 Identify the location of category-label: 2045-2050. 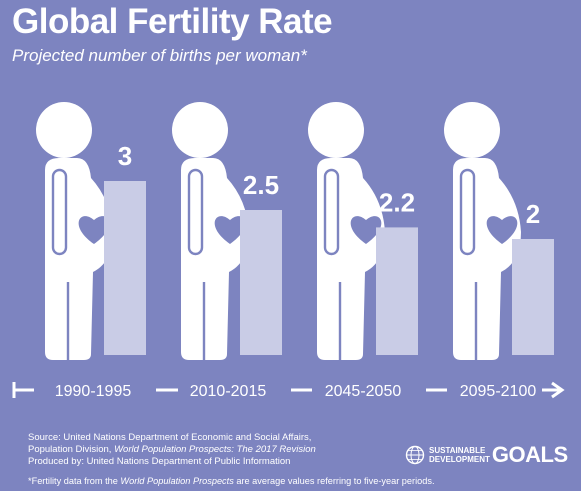
(363, 391).